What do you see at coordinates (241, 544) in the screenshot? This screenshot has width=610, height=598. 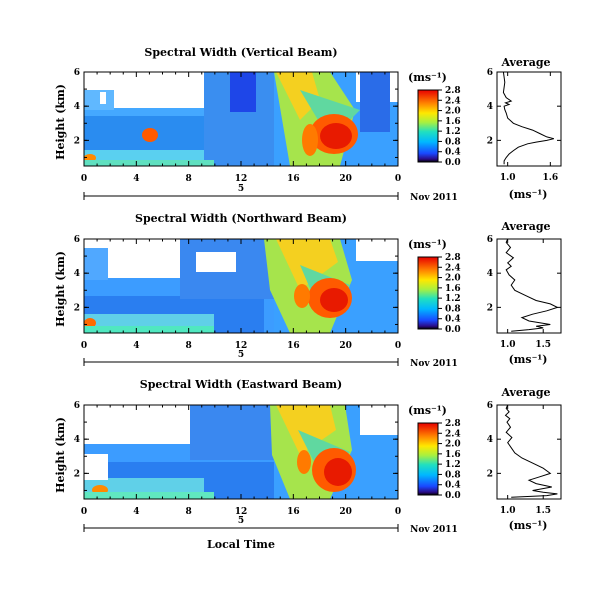 I see `x-axis-label: Local Time` at bounding box center [241, 544].